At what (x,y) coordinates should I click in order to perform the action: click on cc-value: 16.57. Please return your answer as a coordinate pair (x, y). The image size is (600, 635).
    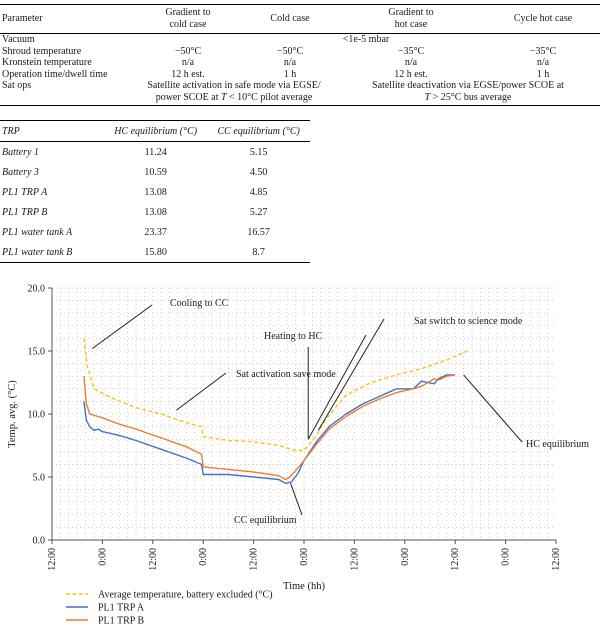
    Looking at the image, I should click on (258, 232).